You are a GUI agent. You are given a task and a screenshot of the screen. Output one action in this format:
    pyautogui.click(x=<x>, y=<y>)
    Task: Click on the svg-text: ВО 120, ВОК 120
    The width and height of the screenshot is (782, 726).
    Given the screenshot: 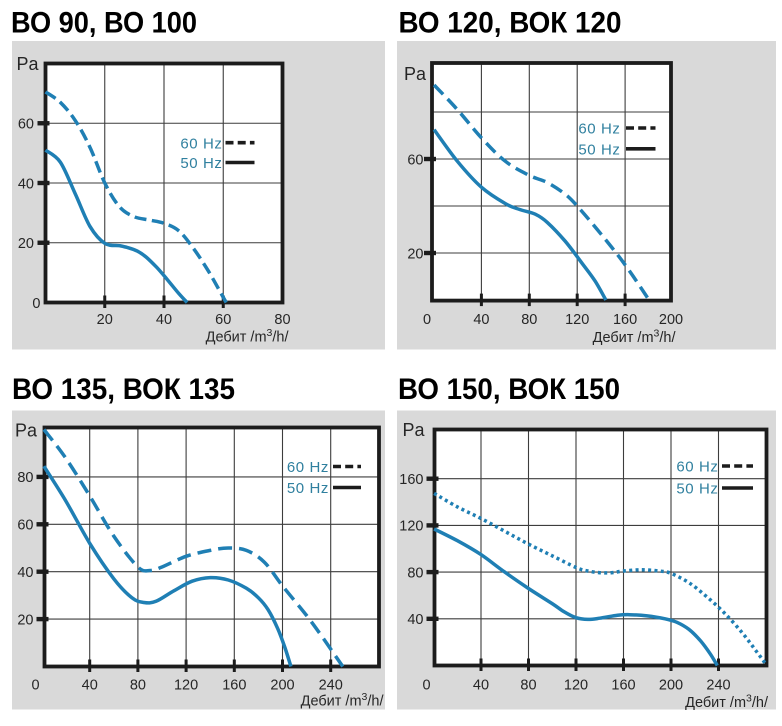 What is the action you would take?
    pyautogui.click(x=510, y=23)
    